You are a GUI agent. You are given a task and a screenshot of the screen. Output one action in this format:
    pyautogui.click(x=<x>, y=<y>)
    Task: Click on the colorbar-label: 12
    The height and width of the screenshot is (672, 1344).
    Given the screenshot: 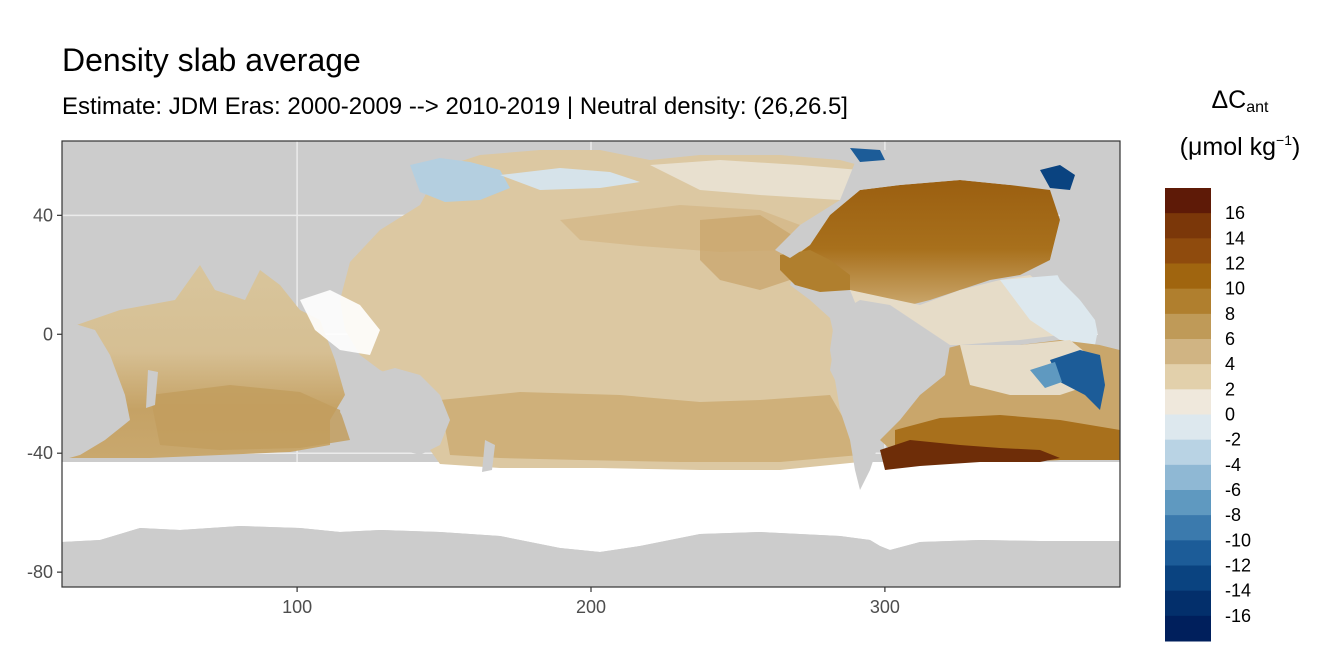 What is the action you would take?
    pyautogui.click(x=1235, y=264)
    